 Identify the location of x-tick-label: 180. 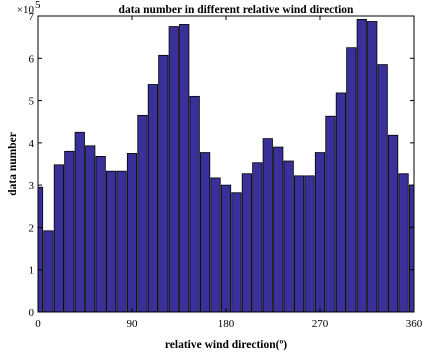
(226, 324).